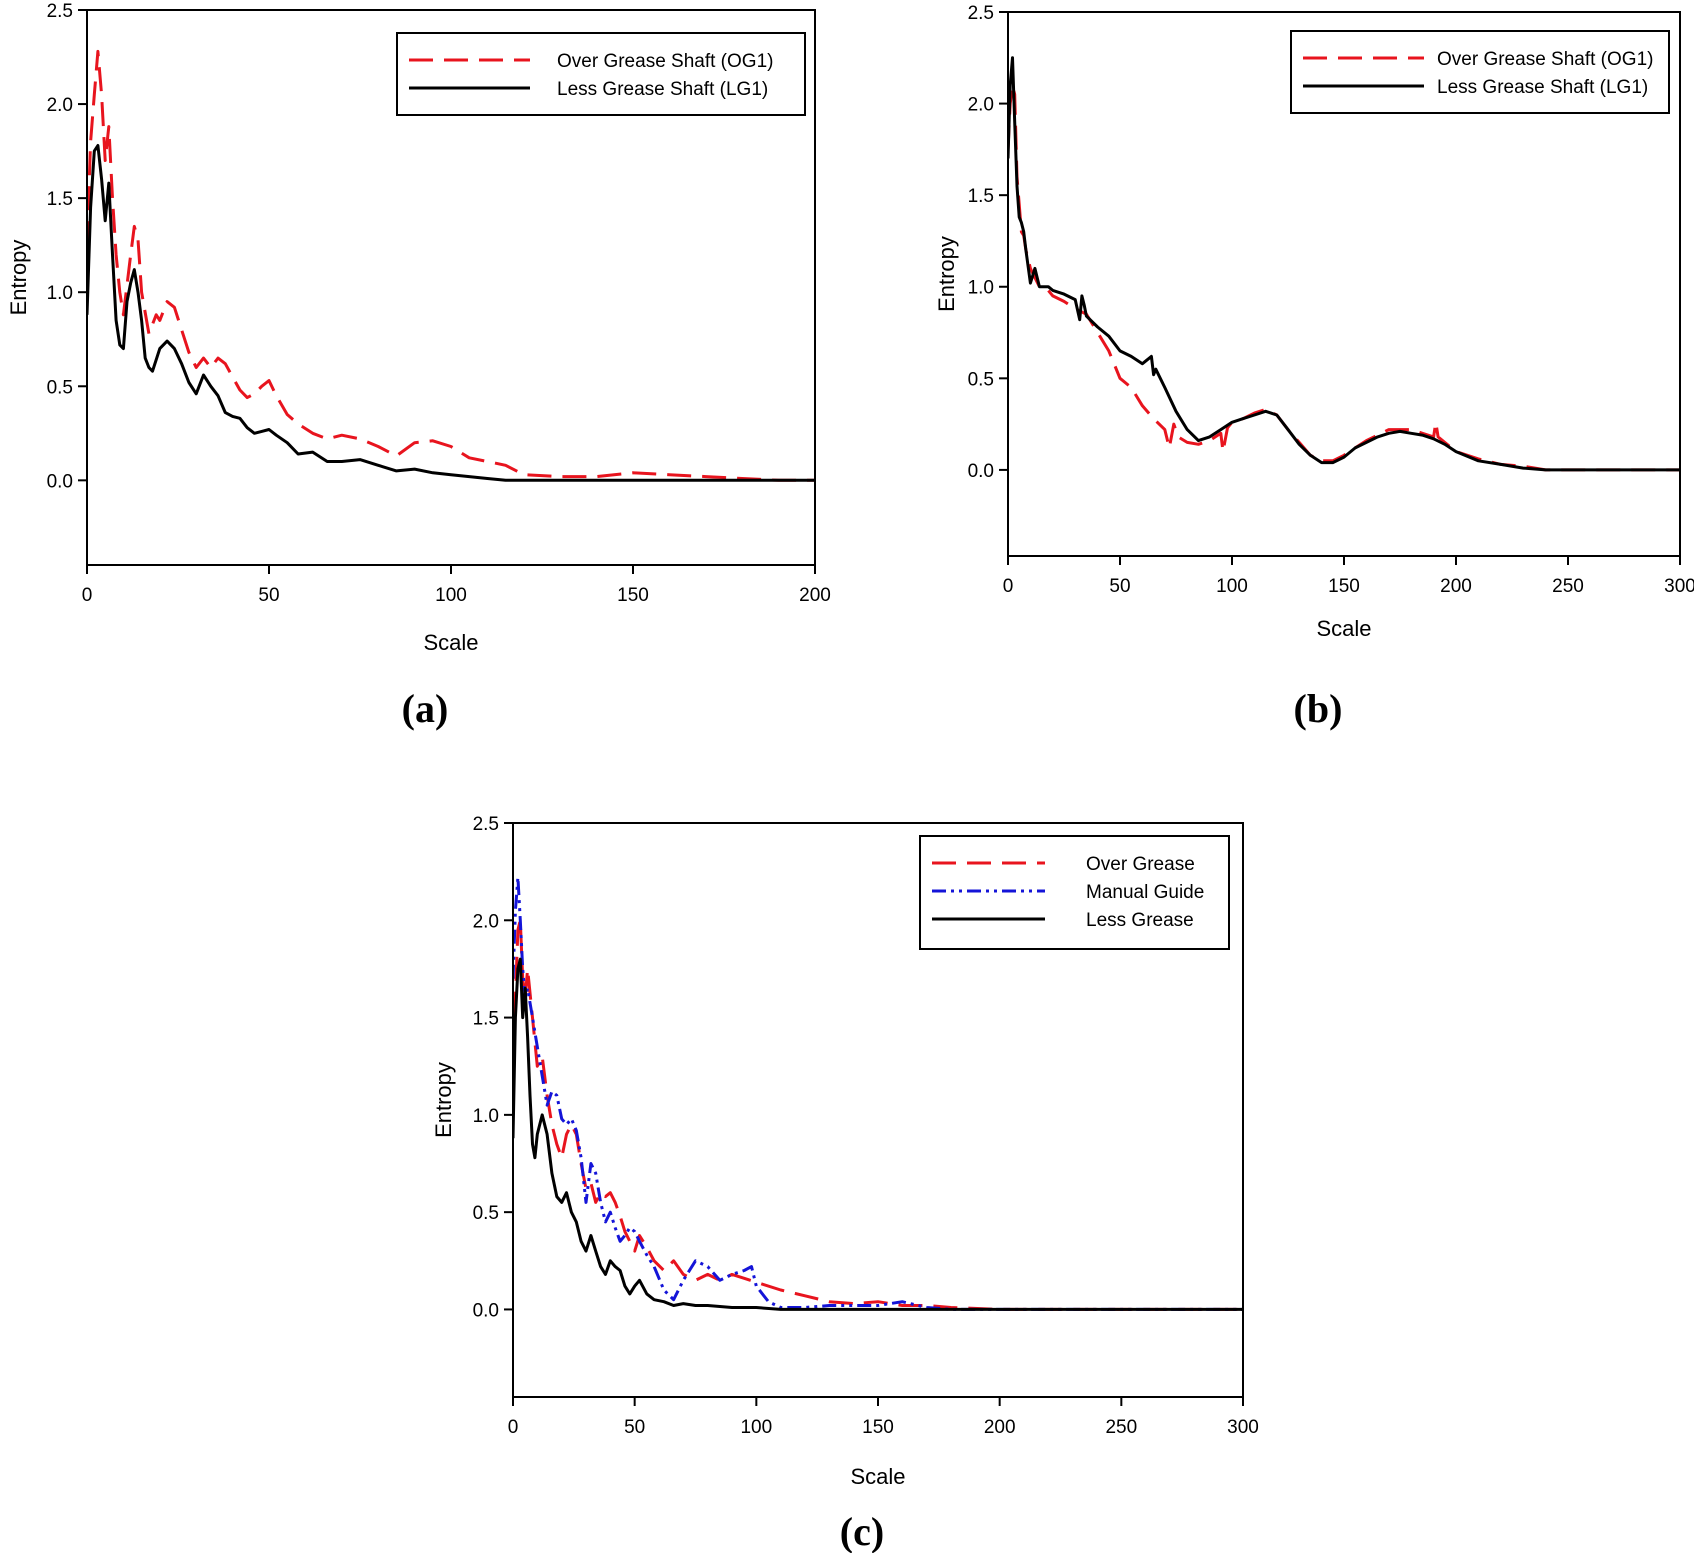  Describe the element at coordinates (1545, 59) in the screenshot. I see `legend-label-b-0: Over Grease Shaft (OG1)` at that location.